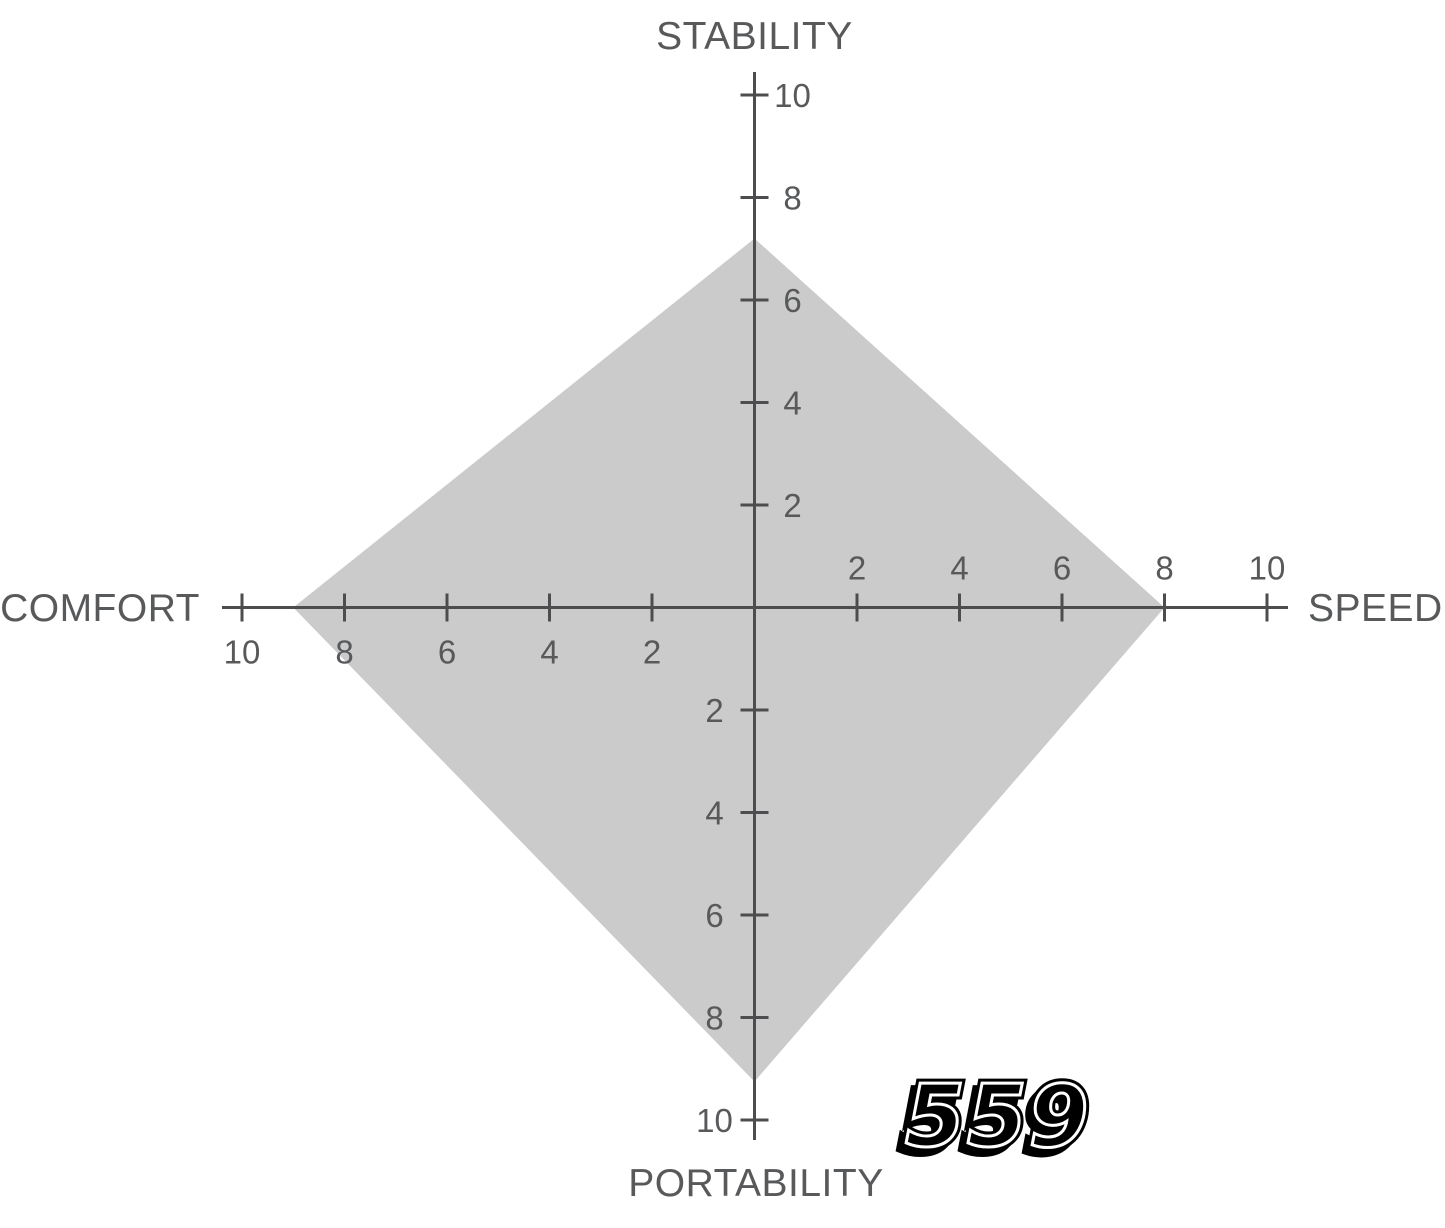  What do you see at coordinates (992, 1123) in the screenshot?
I see `logo-559-shadow-layer: 559` at bounding box center [992, 1123].